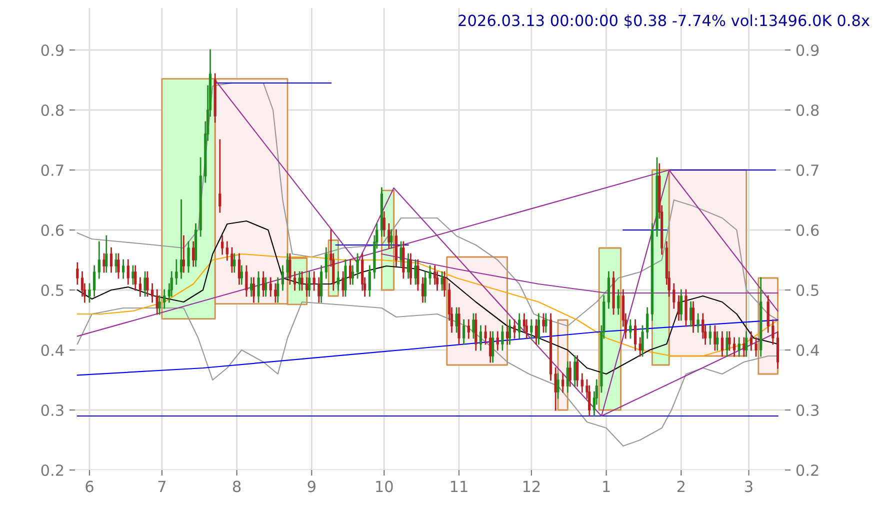 The width and height of the screenshot is (881, 505). Describe the element at coordinates (52, 50) in the screenshot. I see `y-tick-label: 0.9` at that location.